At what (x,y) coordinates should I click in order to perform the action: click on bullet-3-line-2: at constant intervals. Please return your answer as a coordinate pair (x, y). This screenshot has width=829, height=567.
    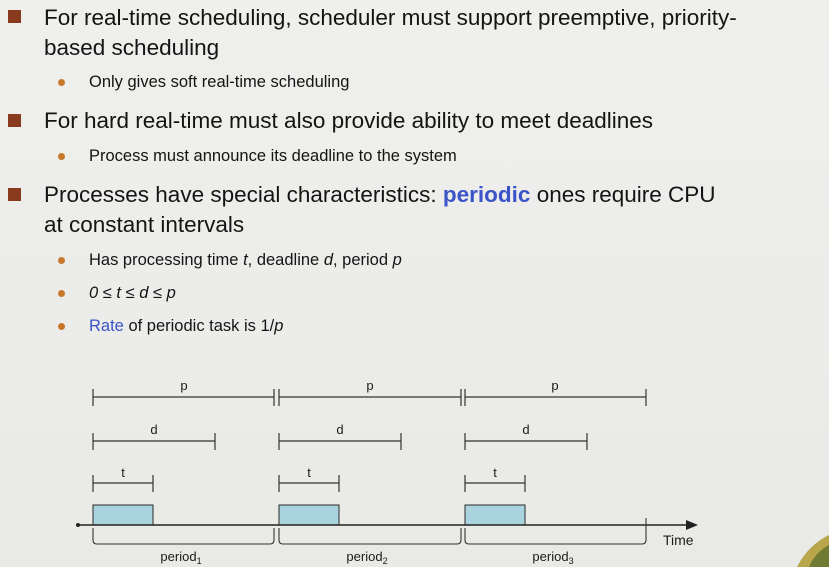
    Looking at the image, I should click on (144, 224).